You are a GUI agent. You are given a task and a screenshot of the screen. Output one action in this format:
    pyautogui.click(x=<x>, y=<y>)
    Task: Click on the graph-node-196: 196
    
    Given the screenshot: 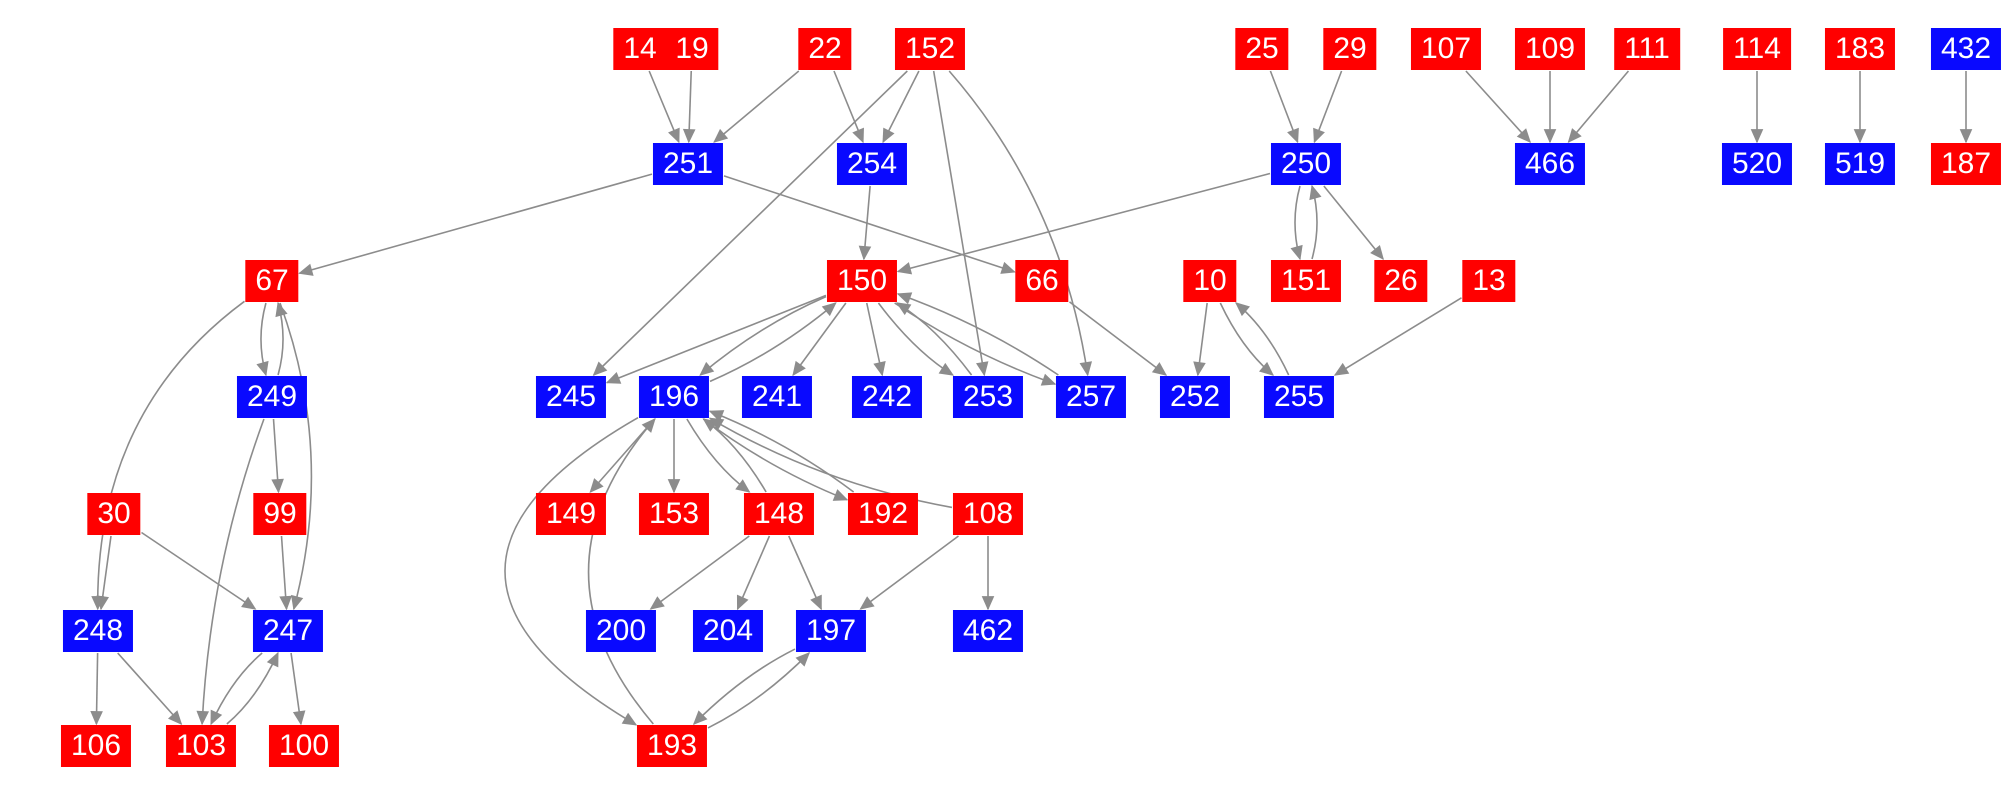 What is the action you would take?
    pyautogui.click(x=674, y=397)
    